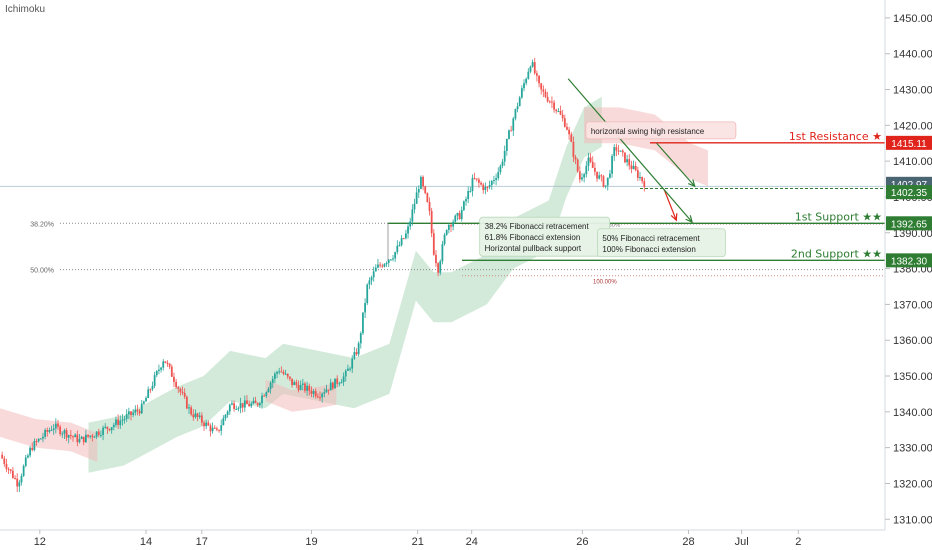 This screenshot has height=550, width=932. Describe the element at coordinates (582, 542) in the screenshot. I see `x-tick-label: 26` at that location.